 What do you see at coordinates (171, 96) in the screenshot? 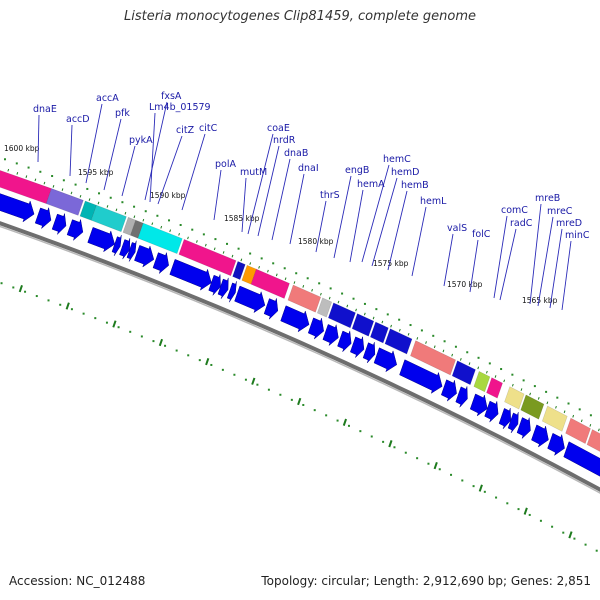
I see `gene-label: fxsA` at bounding box center [171, 96].